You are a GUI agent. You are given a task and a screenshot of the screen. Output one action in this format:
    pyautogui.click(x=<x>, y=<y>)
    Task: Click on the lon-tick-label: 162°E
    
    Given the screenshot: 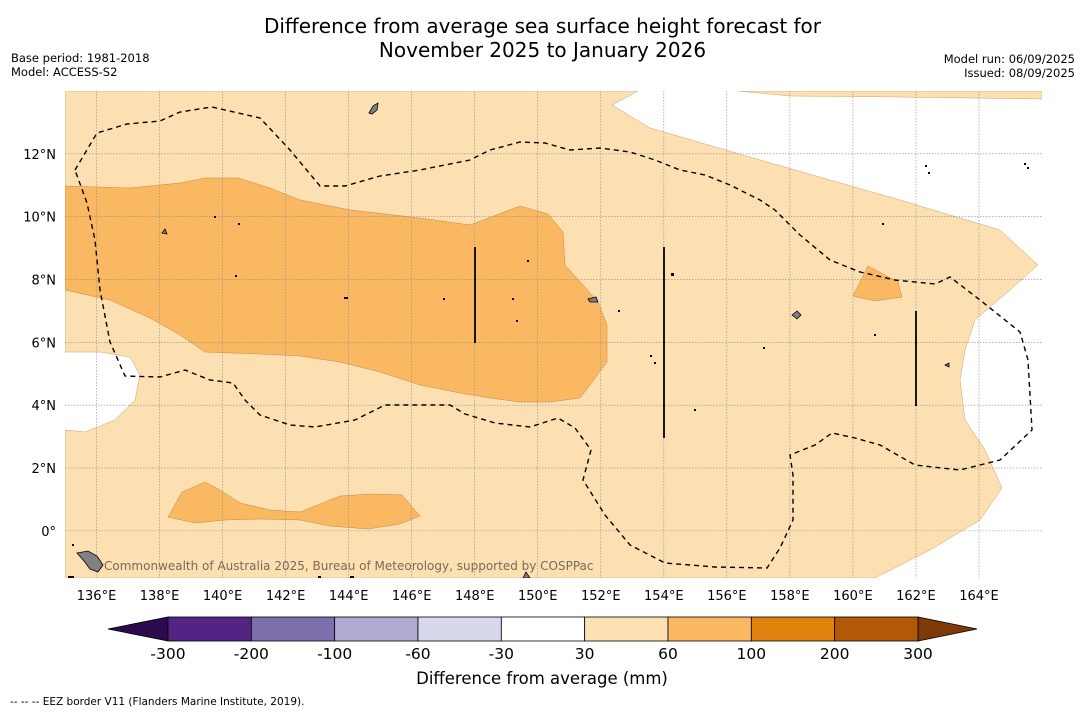 What is the action you would take?
    pyautogui.click(x=916, y=596)
    